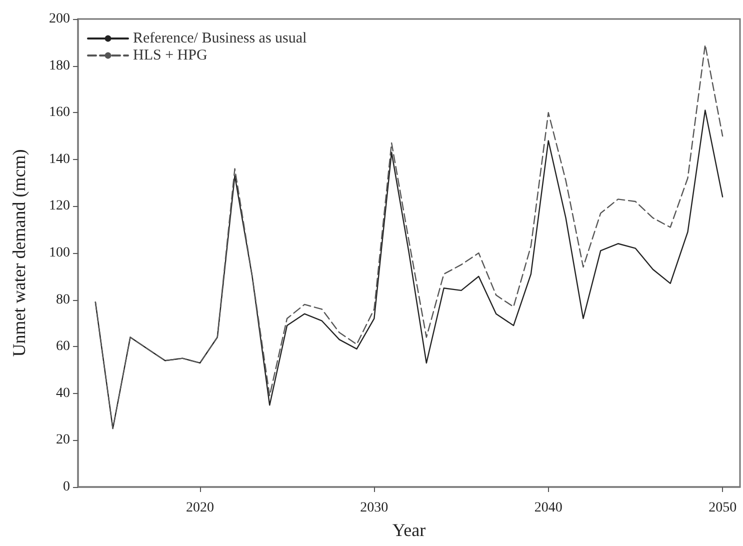 This screenshot has width=743, height=546. What do you see at coordinates (59, 206) in the screenshot?
I see `y-tick-label: 120` at bounding box center [59, 206].